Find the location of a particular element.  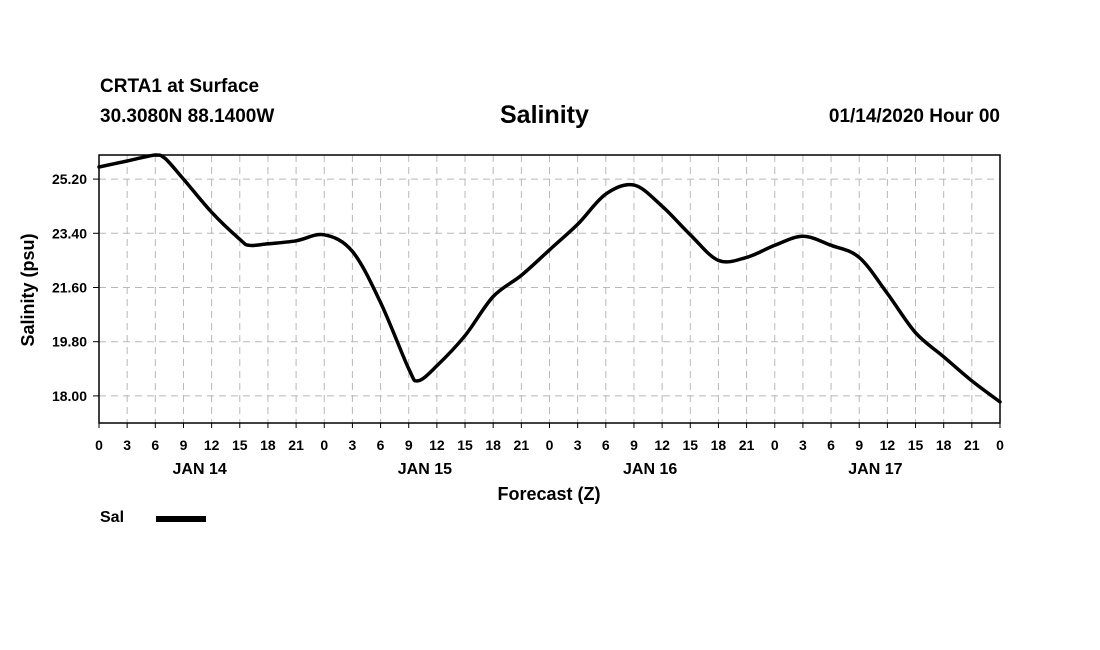

y-tick-label: 18.00 is located at coordinates (69, 396).